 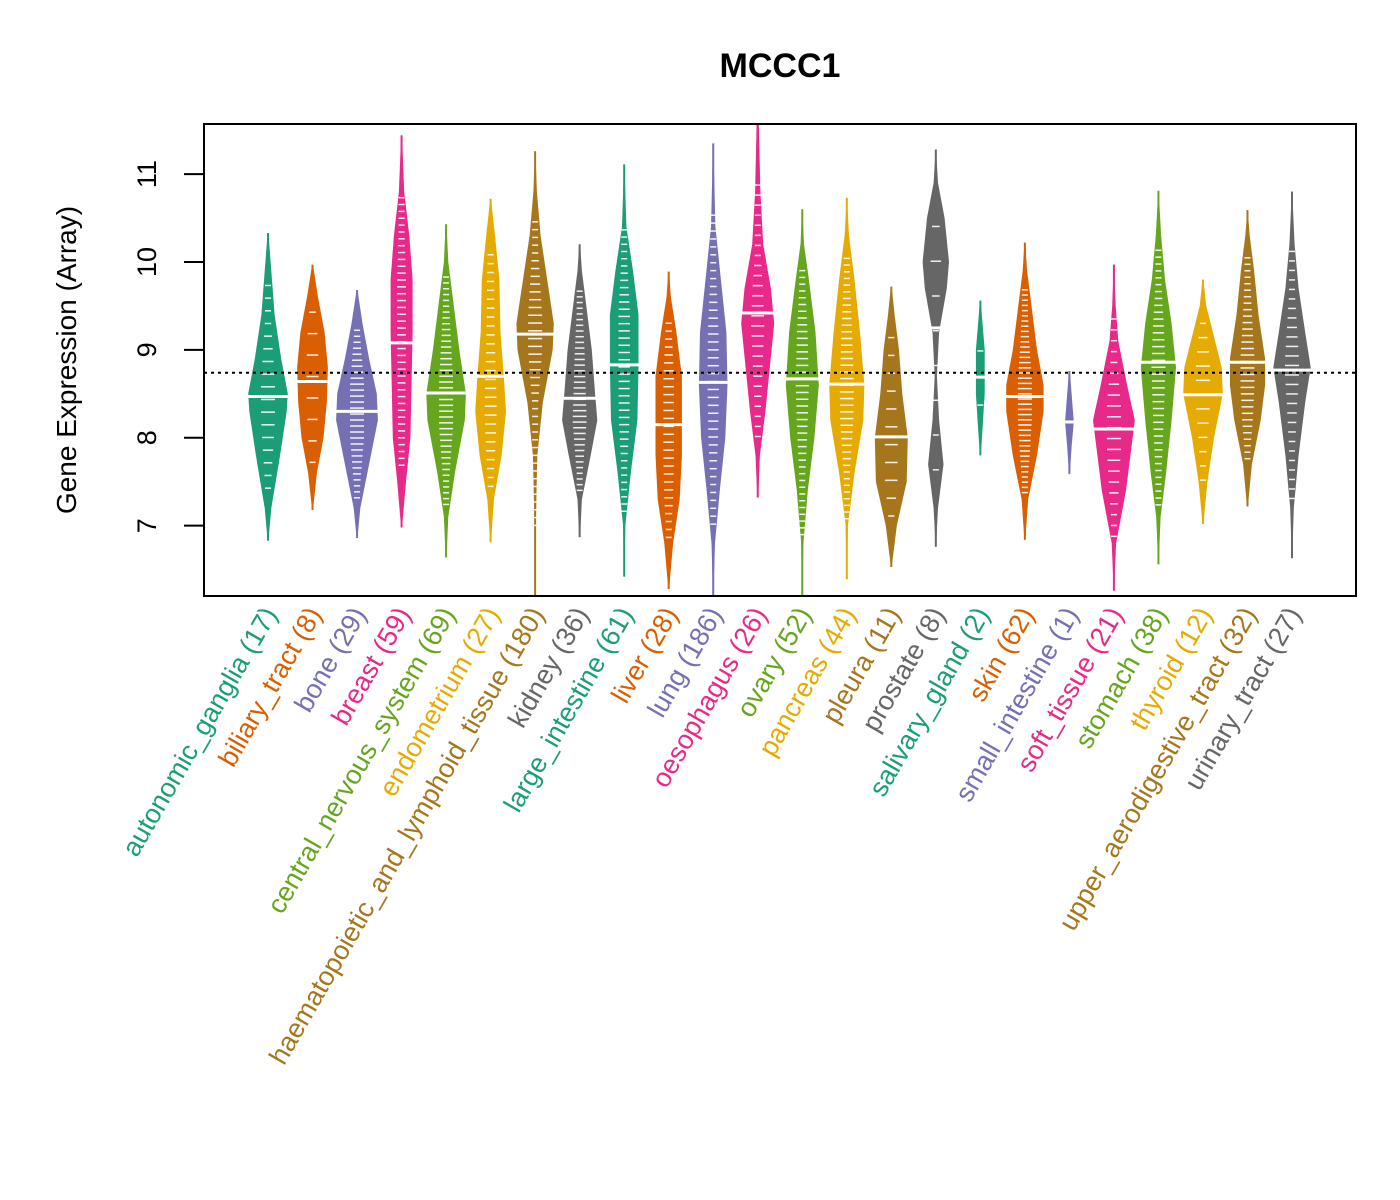 I want to click on violin-urinary-tract, so click(x=1292, y=375).